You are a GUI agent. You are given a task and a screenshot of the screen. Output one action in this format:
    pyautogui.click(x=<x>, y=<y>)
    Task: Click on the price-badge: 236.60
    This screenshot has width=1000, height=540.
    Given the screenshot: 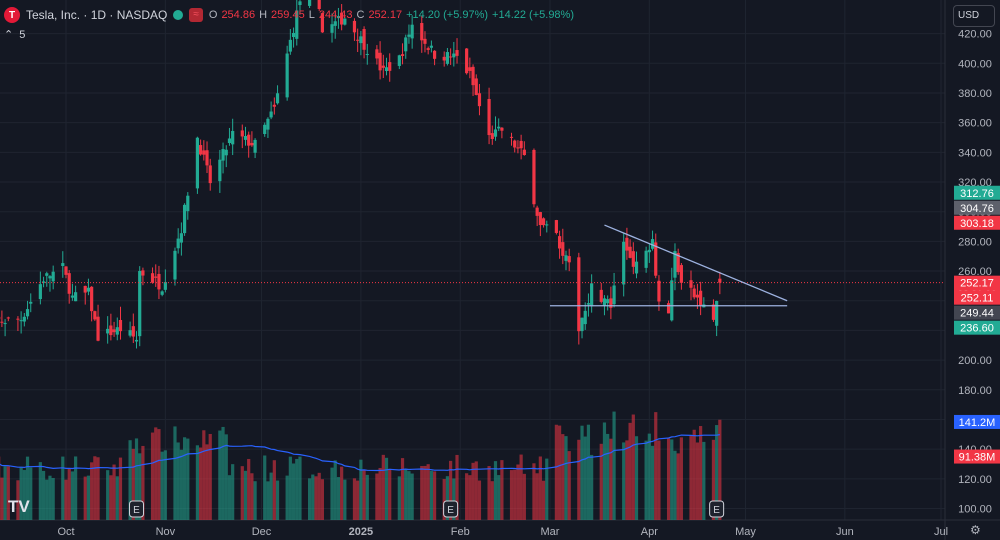 What is the action you would take?
    pyautogui.click(x=977, y=327)
    